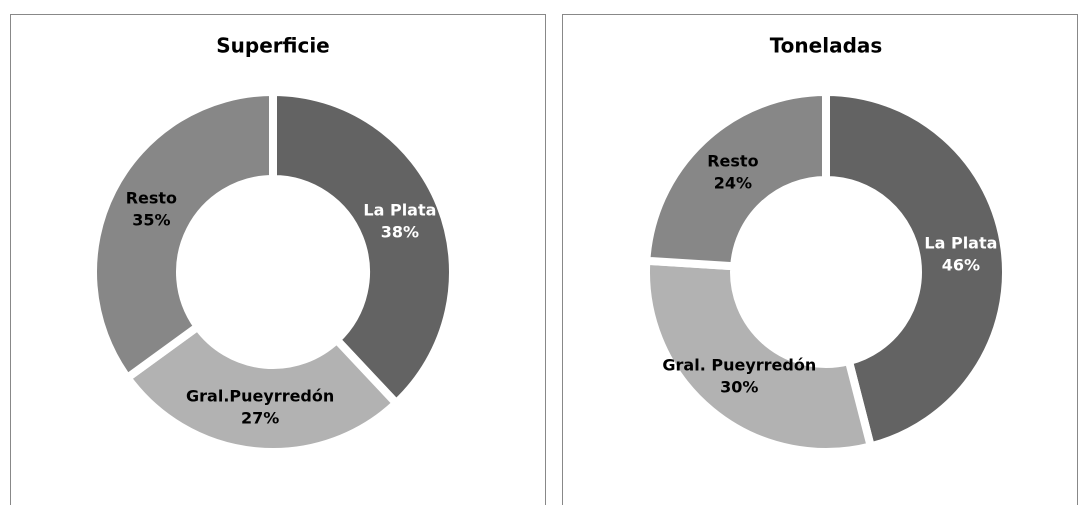 This screenshot has height=505, width=1082. I want to click on slice-value: 27%, so click(260, 417).